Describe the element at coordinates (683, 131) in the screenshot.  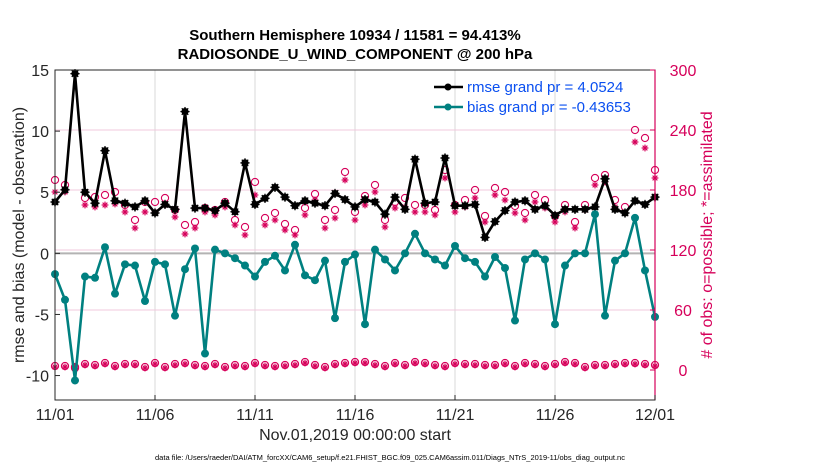
I see `y-tick-label-right: 240` at that location.